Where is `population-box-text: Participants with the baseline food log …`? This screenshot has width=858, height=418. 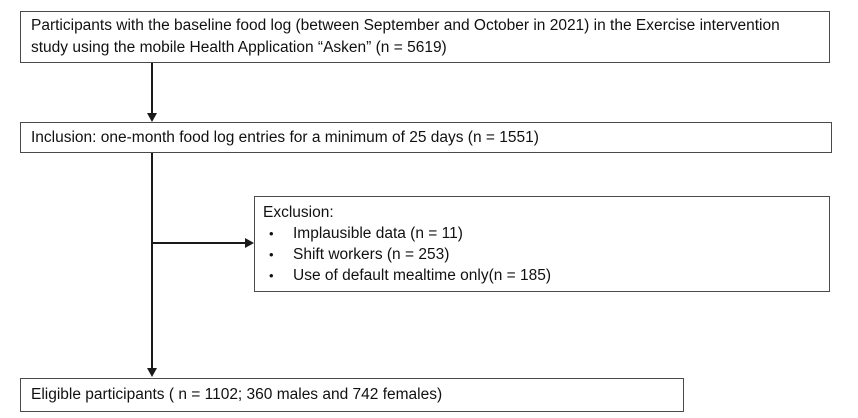
population-box-text: Participants with the baseline food log … is located at coordinates (405, 36).